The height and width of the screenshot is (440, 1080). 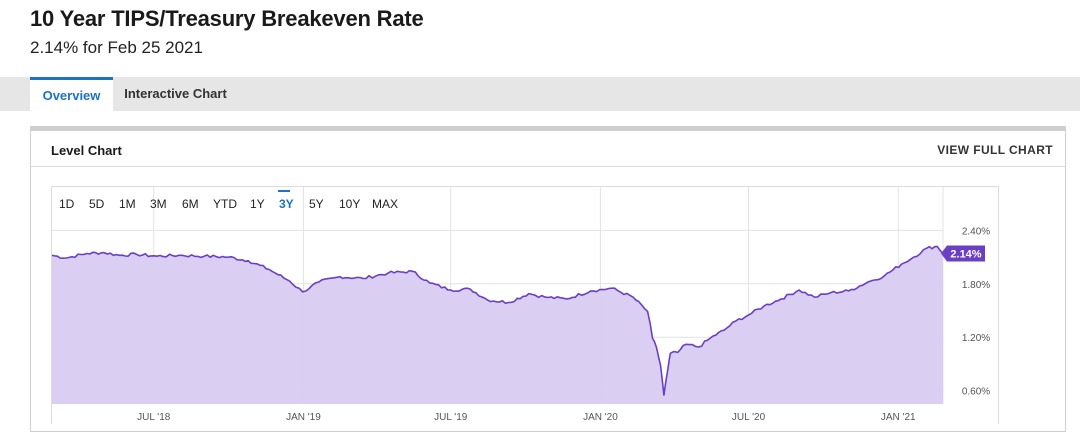 I want to click on y-tick-label: 0.60%, so click(x=976, y=392).